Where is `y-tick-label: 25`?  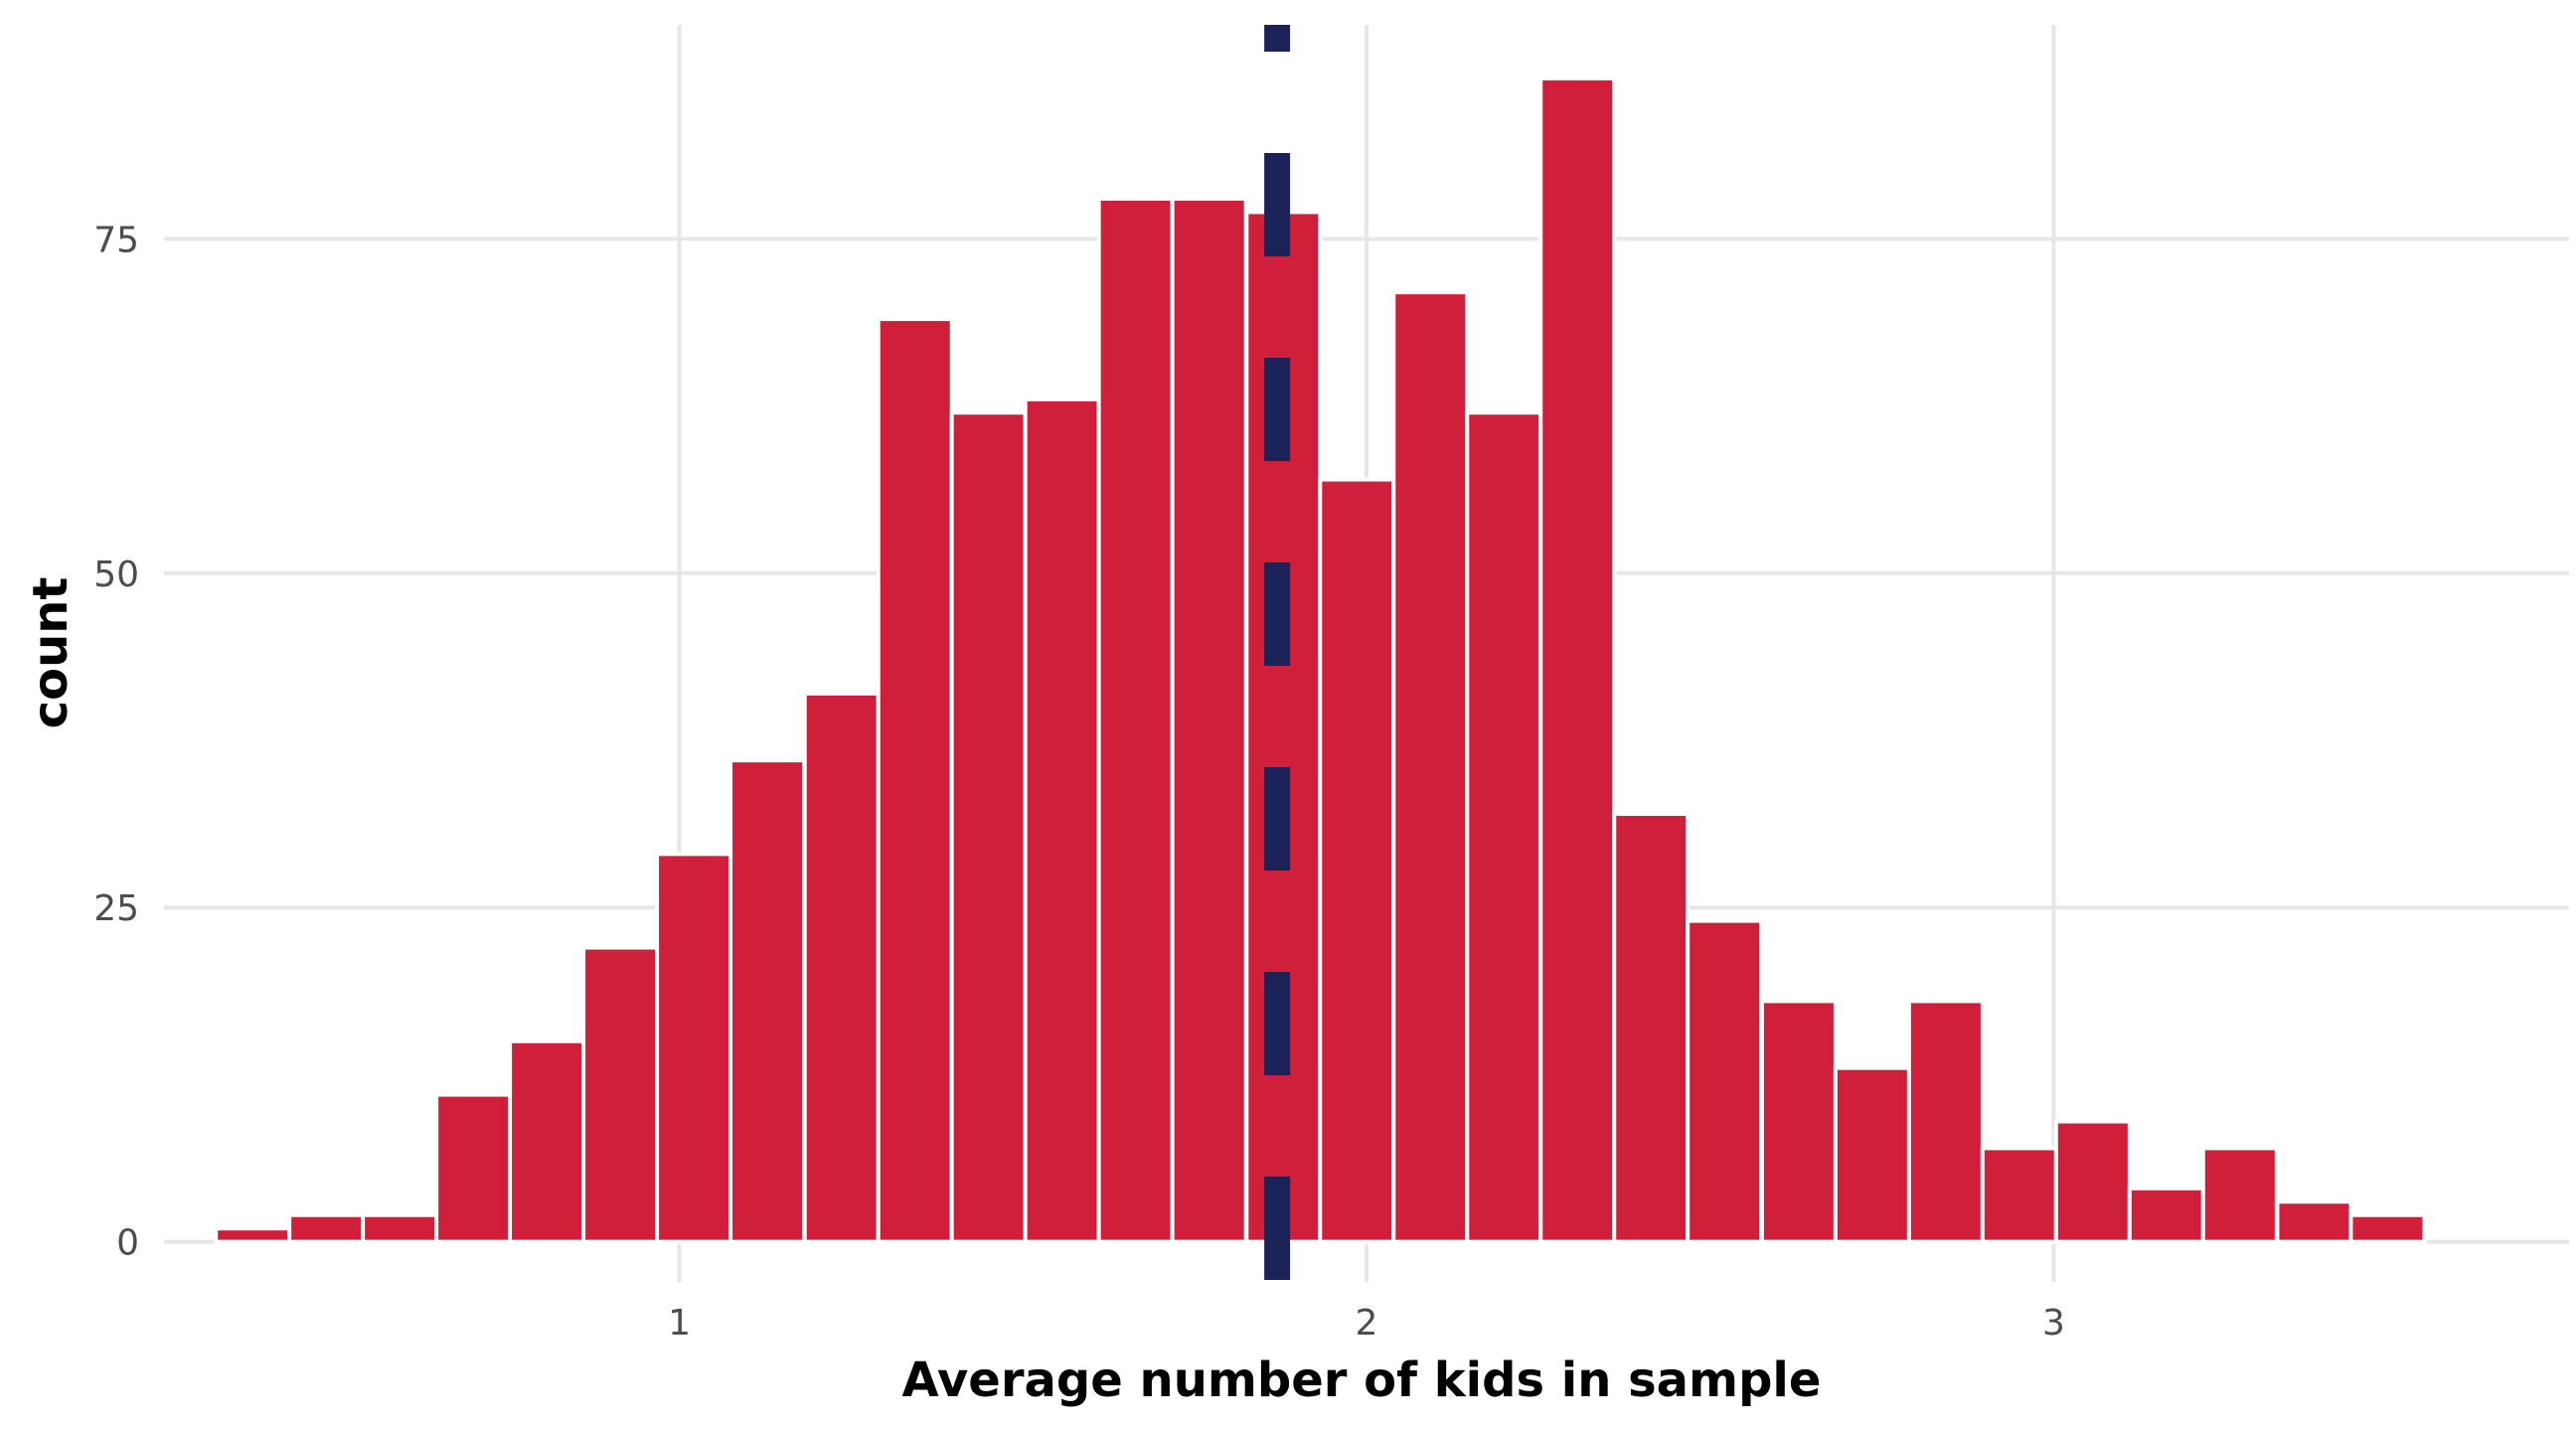
y-tick-label: 25 is located at coordinates (116, 908).